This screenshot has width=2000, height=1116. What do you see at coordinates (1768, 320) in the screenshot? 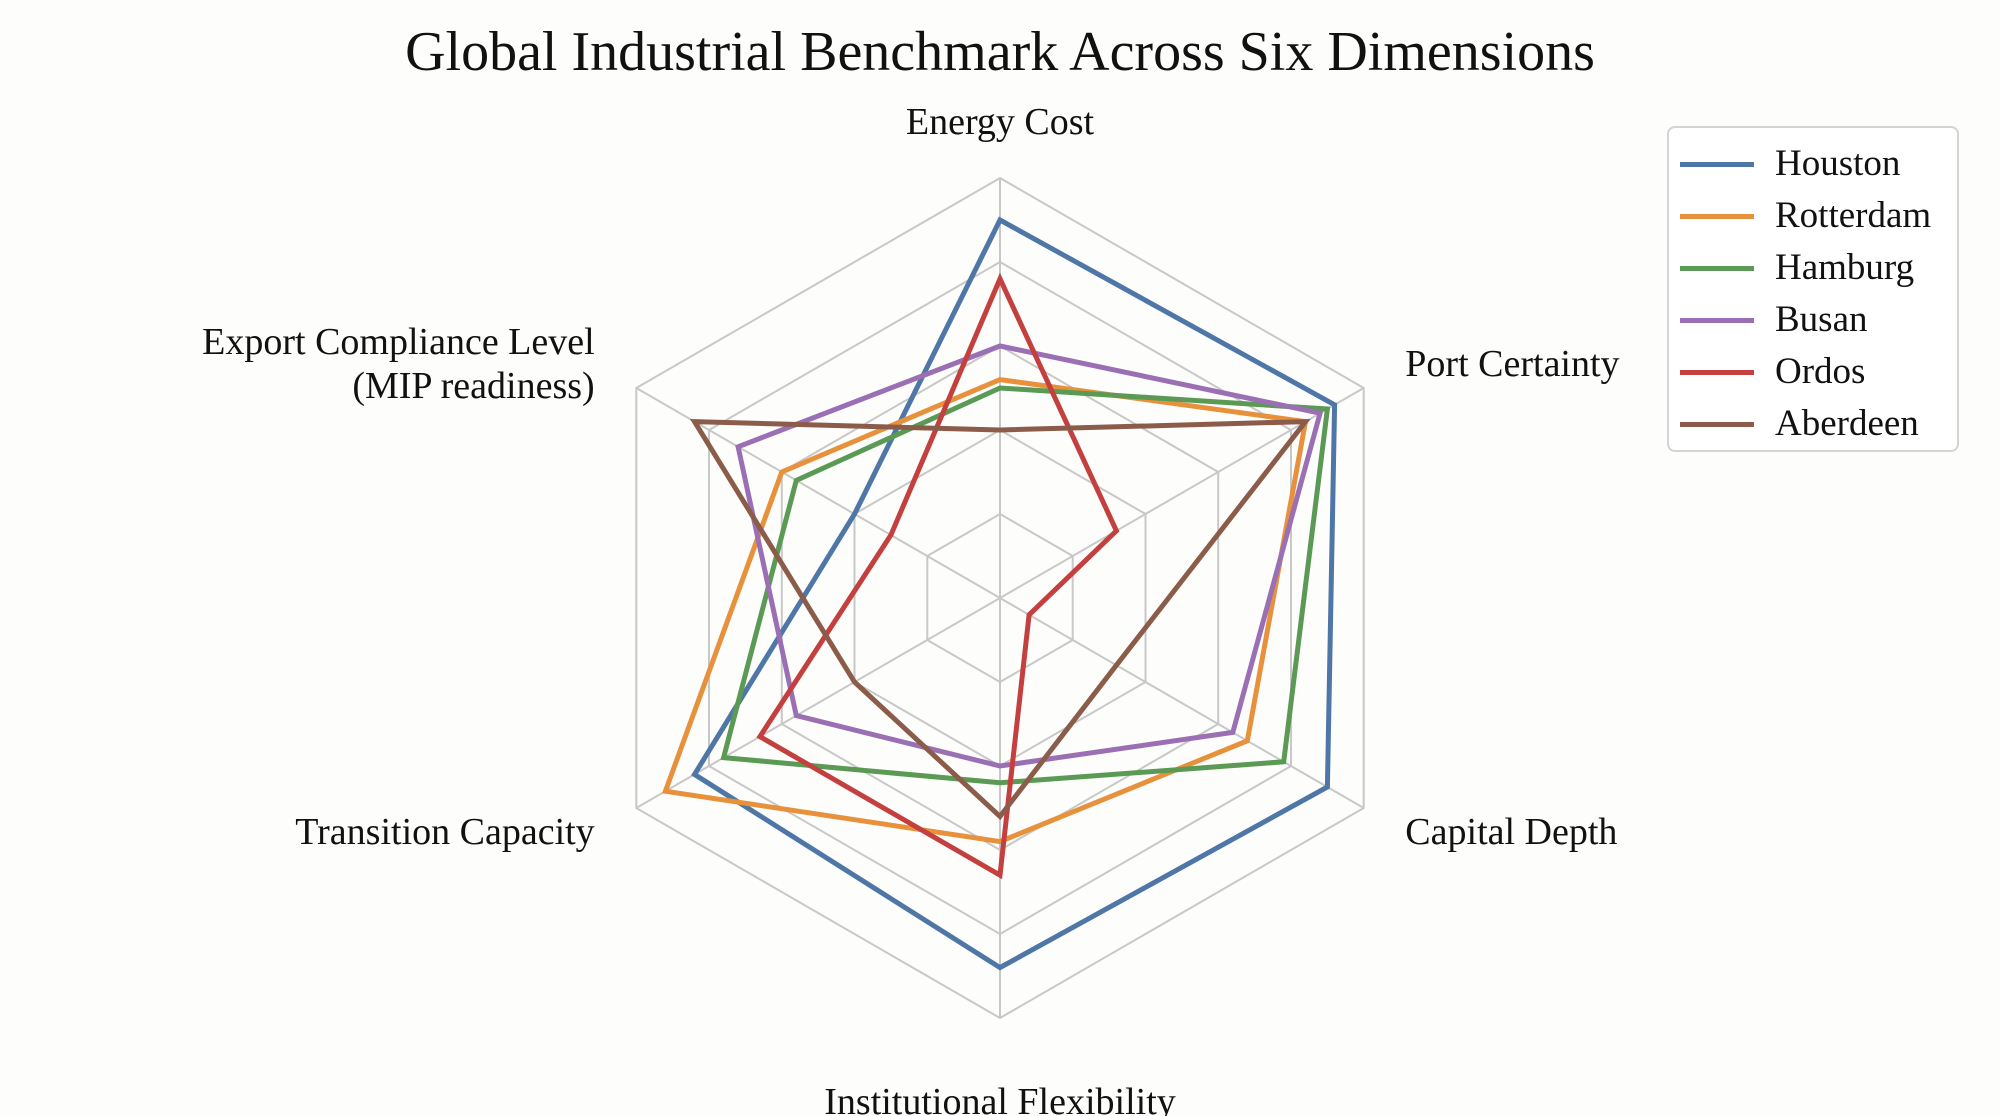
I see `legend-item-busan: Busan` at bounding box center [1768, 320].